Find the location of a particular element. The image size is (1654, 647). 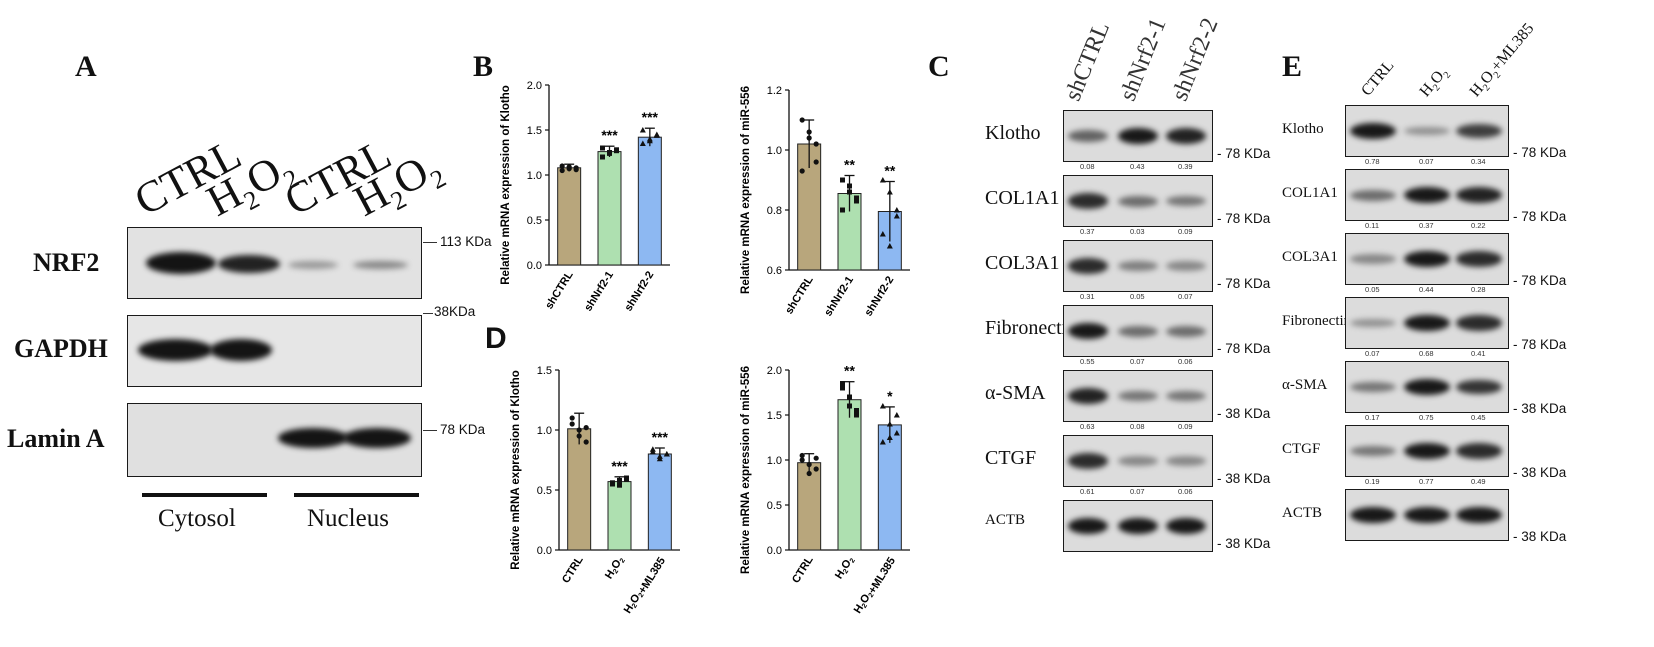

band-quantification: 0.19 is located at coordinates (1372, 481).